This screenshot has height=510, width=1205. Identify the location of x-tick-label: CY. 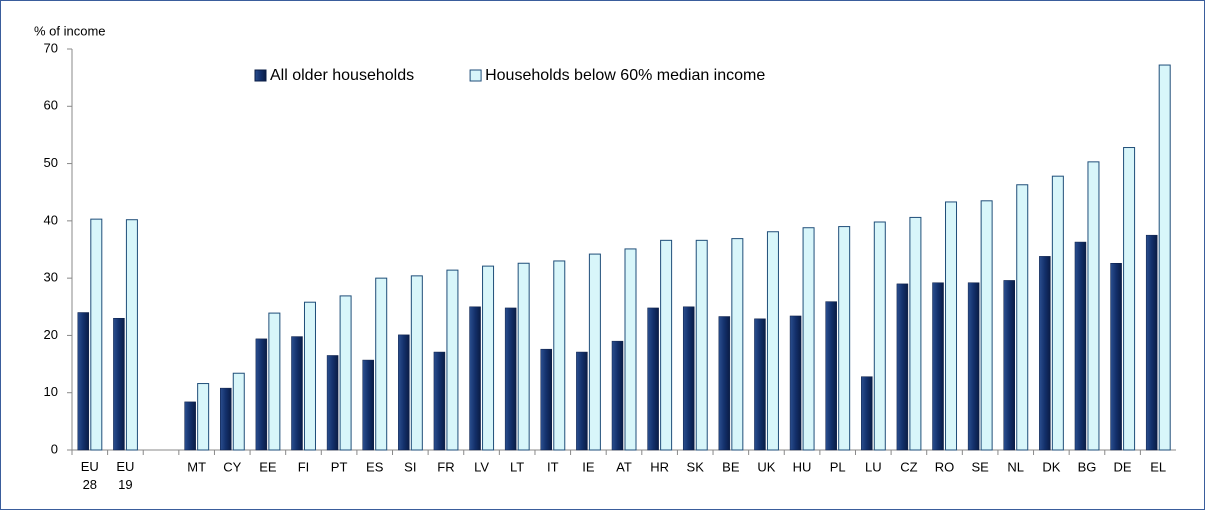
(232, 466).